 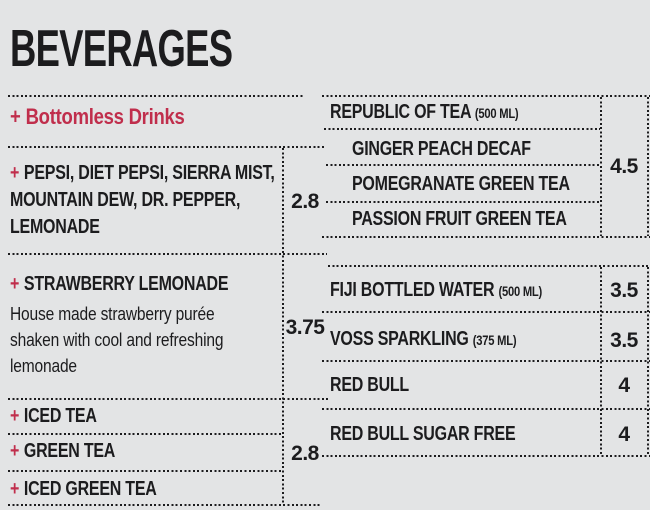 I want to click on price-republic-of-tea: 4.5, so click(x=624, y=166).